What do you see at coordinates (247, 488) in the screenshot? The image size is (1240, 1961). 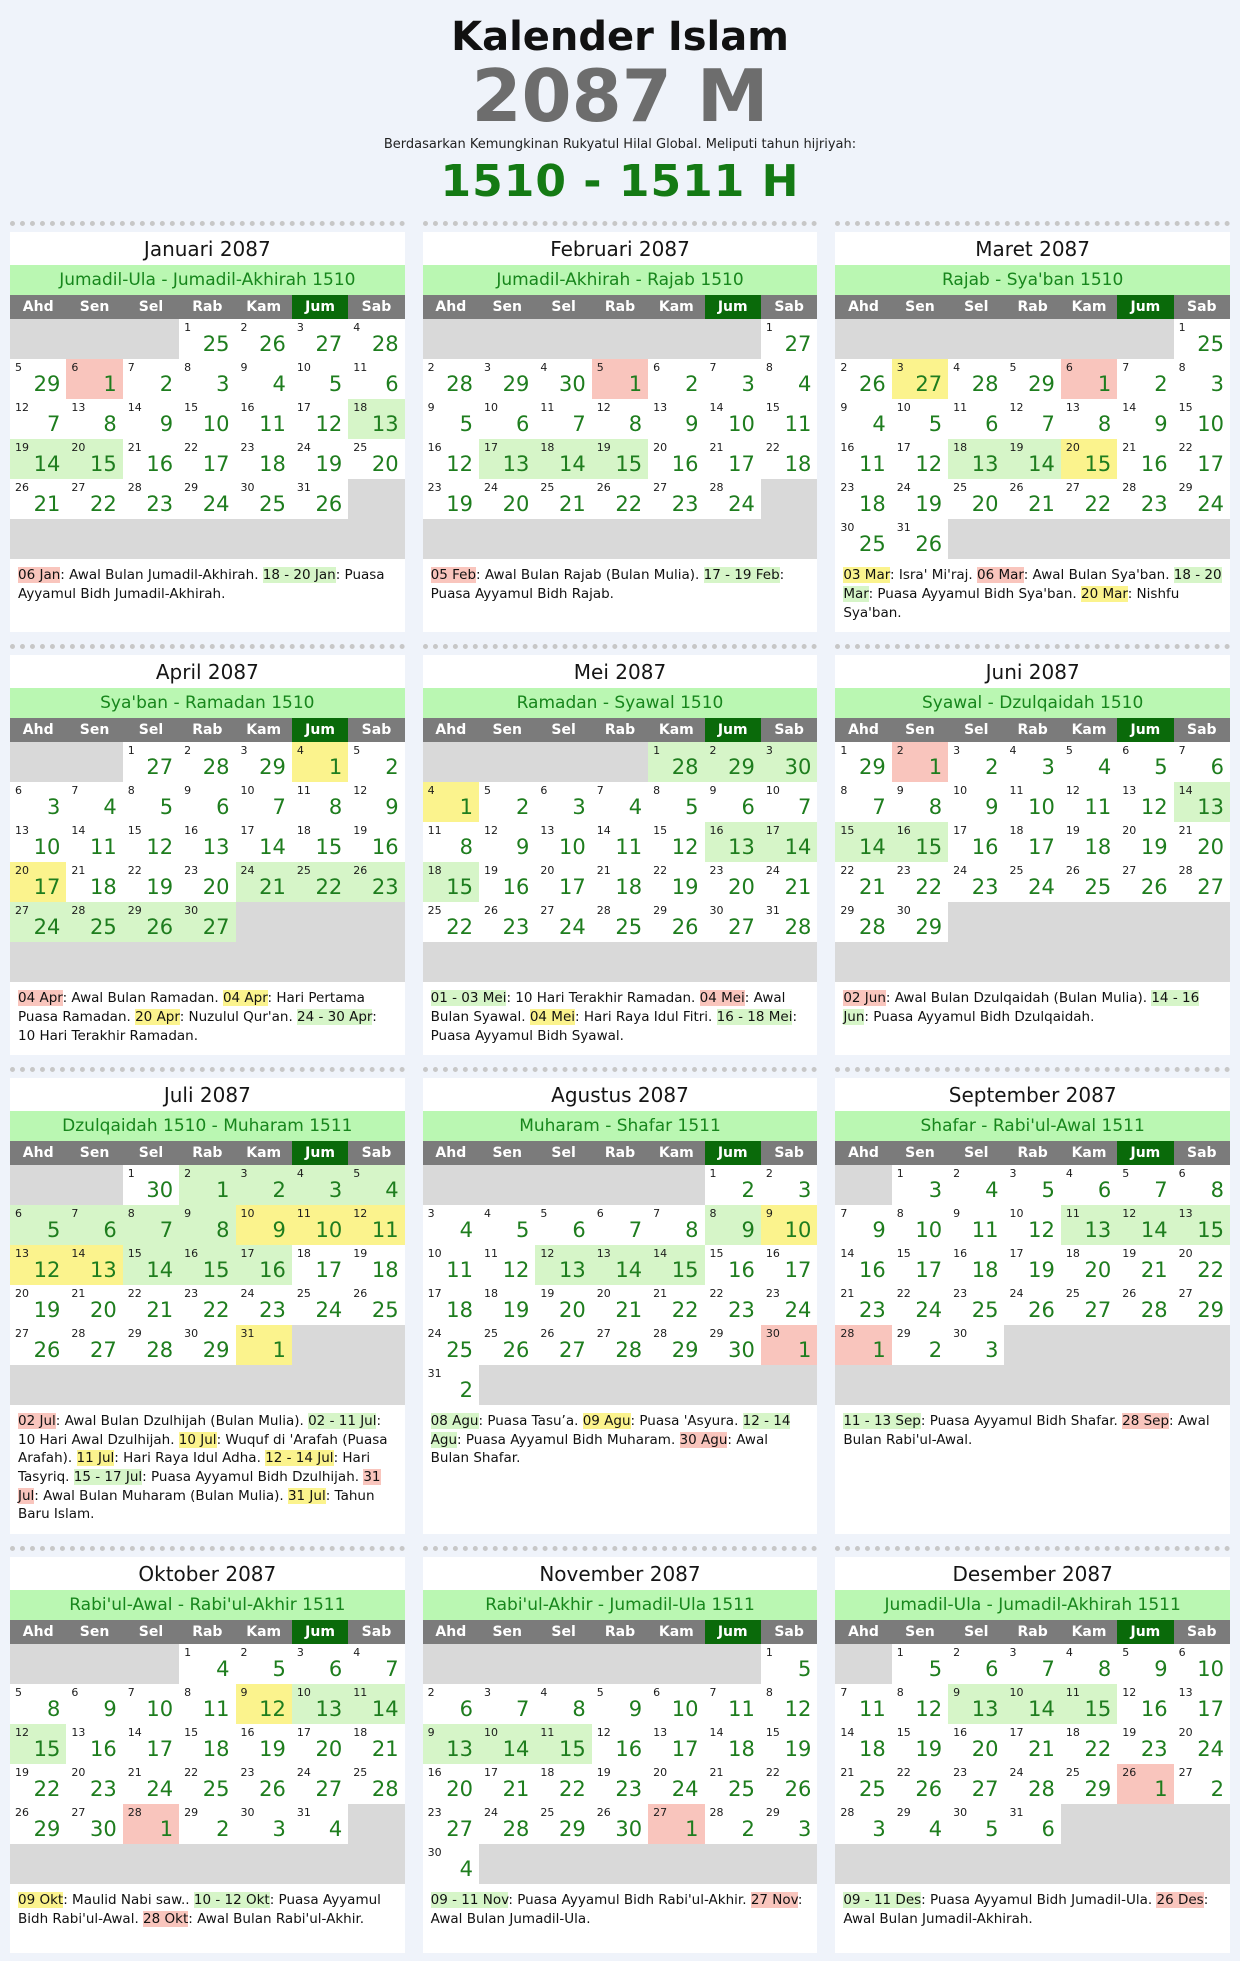 I see `gregorian-day: 30` at bounding box center [247, 488].